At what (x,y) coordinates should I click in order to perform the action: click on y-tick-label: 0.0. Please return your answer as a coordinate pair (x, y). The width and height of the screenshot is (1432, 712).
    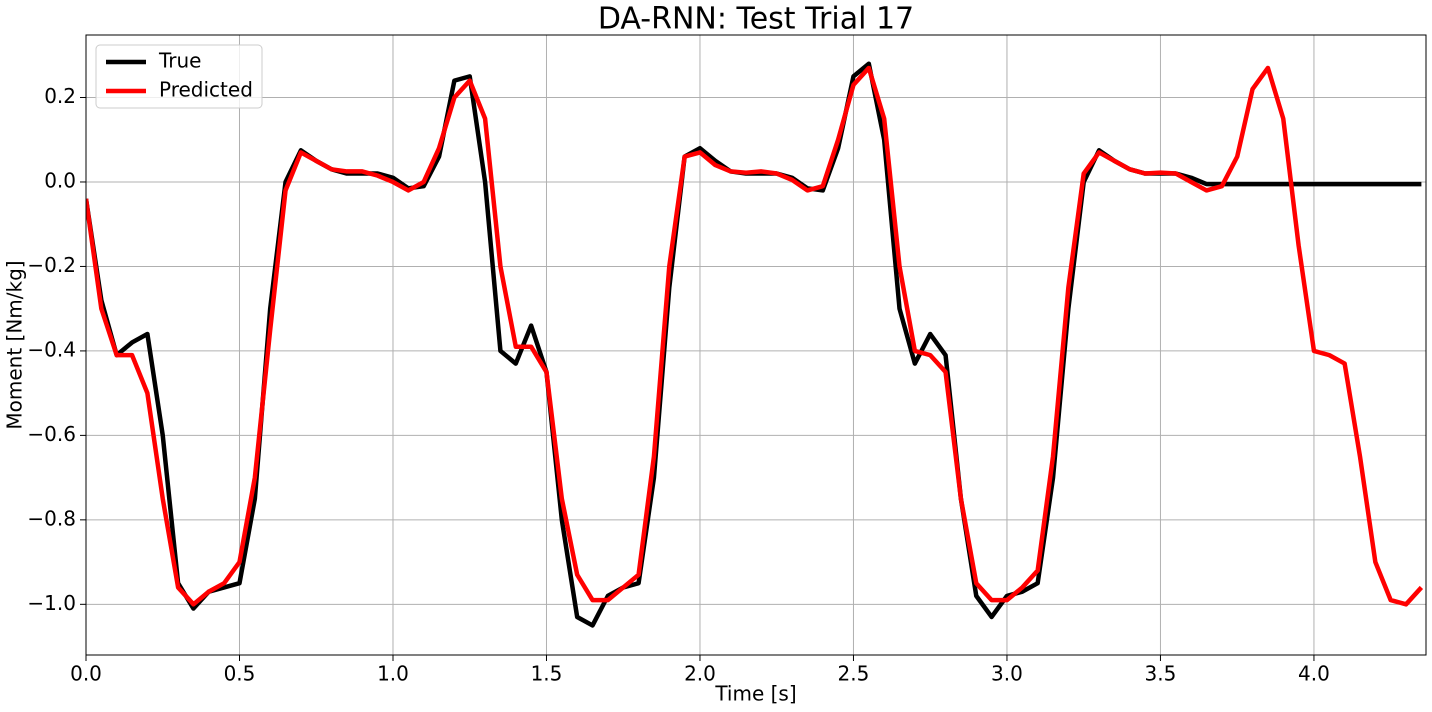
    Looking at the image, I should click on (60, 180).